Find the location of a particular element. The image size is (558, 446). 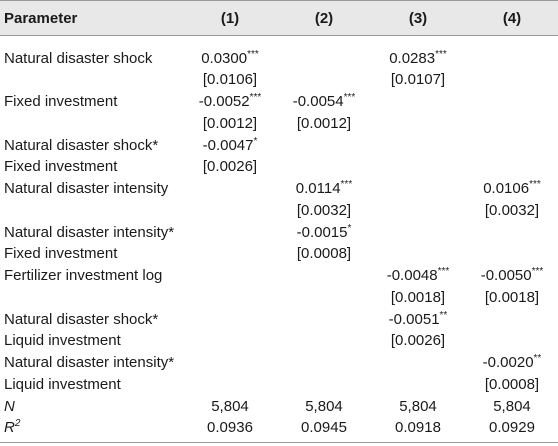

coef-r6-c4: -0.0050*** is located at coordinates (512, 275).